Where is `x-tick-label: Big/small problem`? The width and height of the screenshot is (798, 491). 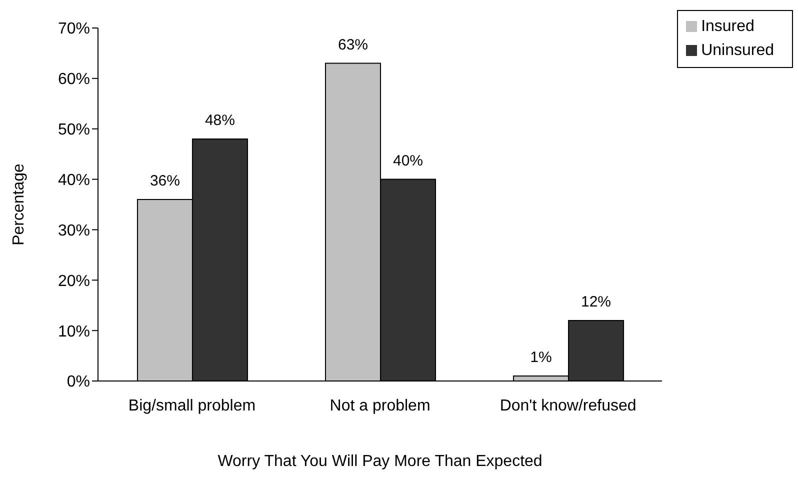
x-tick-label: Big/small problem is located at coordinates (192, 405).